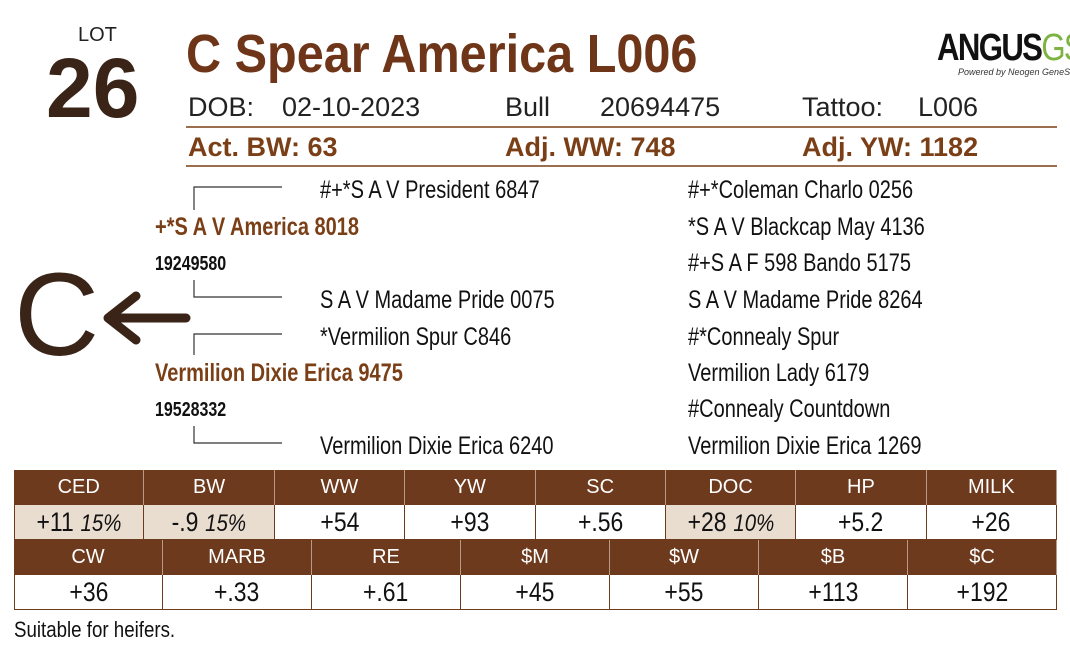 This screenshot has width=1070, height=669. Describe the element at coordinates (805, 300) in the screenshot. I see `name: S A V Madame Pride 8264` at that location.